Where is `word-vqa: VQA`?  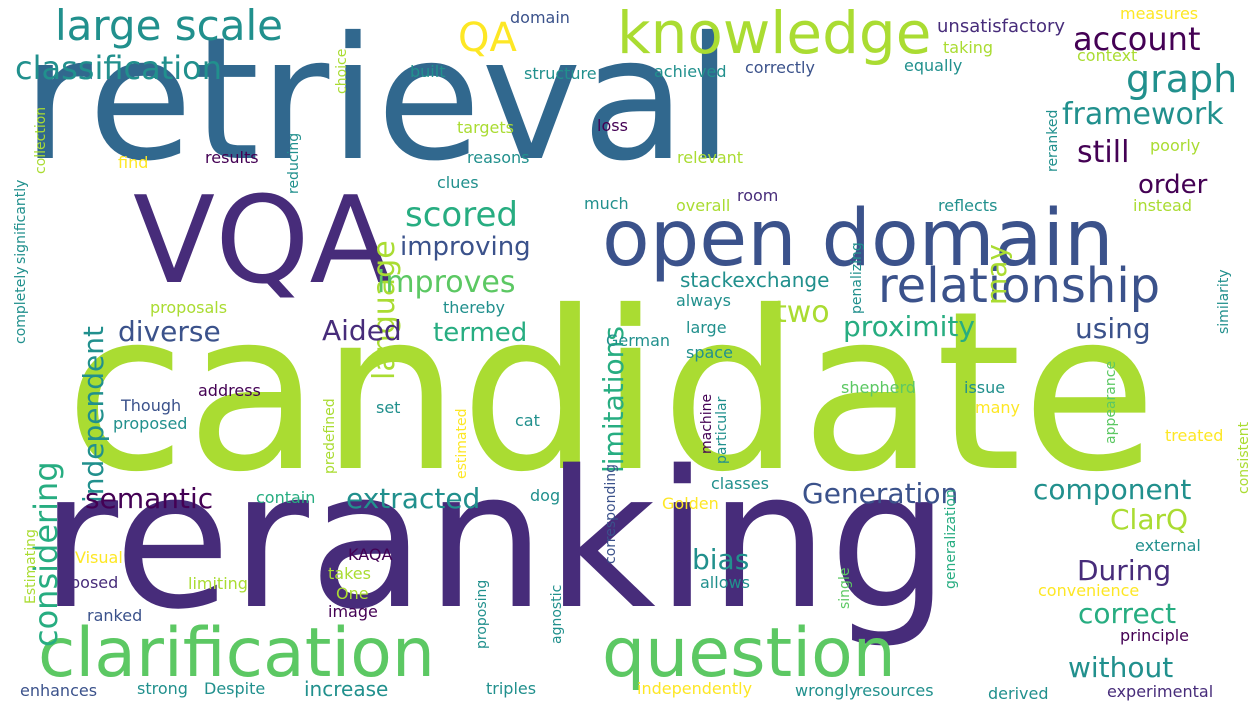
word-vqa: VQA is located at coordinates (262, 241).